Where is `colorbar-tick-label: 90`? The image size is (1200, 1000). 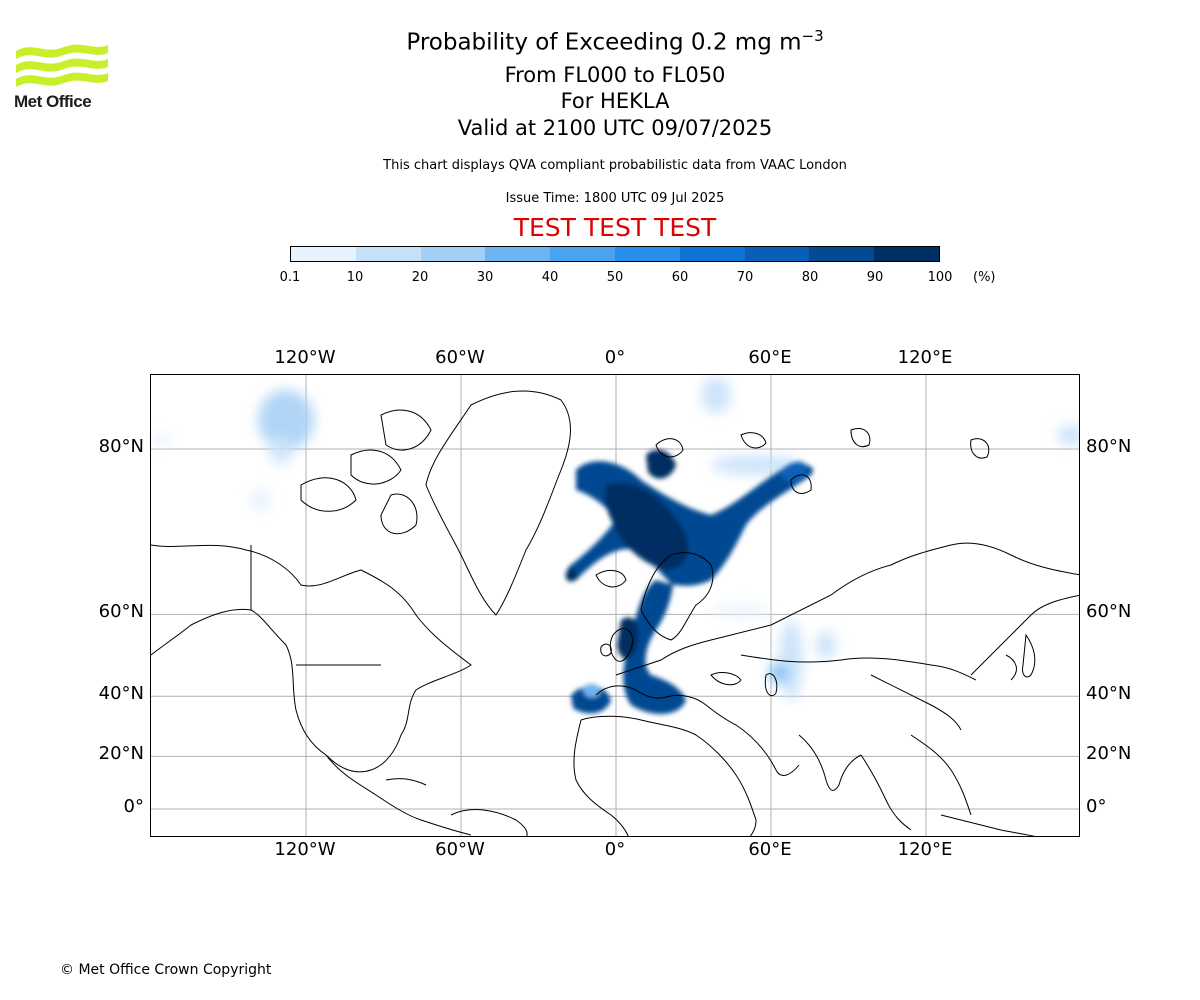 colorbar-tick-label: 90 is located at coordinates (875, 277).